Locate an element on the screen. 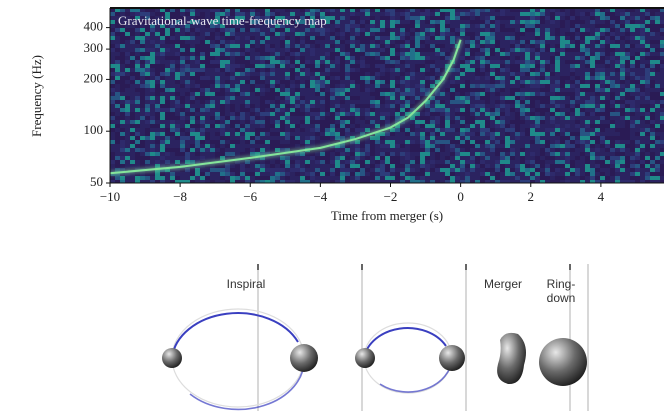 The height and width of the screenshot is (411, 664). y-axis-title: Frequency (Hz) is located at coordinates (36, 96).